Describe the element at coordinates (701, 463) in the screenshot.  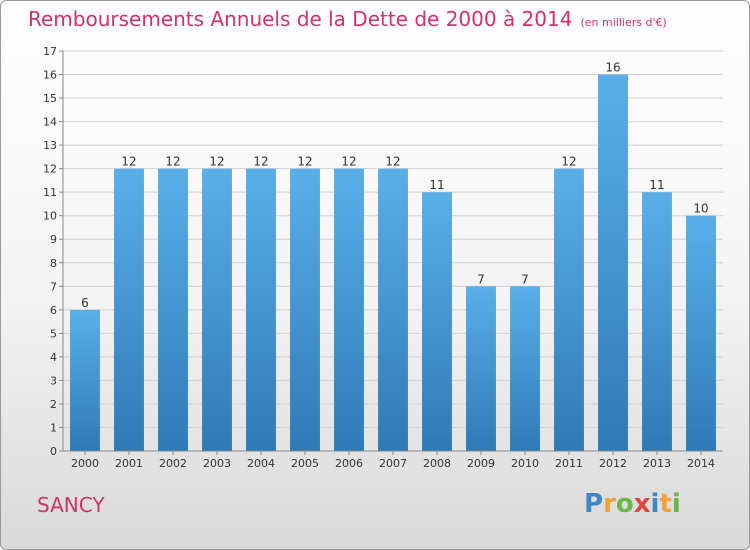
I see `x-tick-label: 2014` at that location.